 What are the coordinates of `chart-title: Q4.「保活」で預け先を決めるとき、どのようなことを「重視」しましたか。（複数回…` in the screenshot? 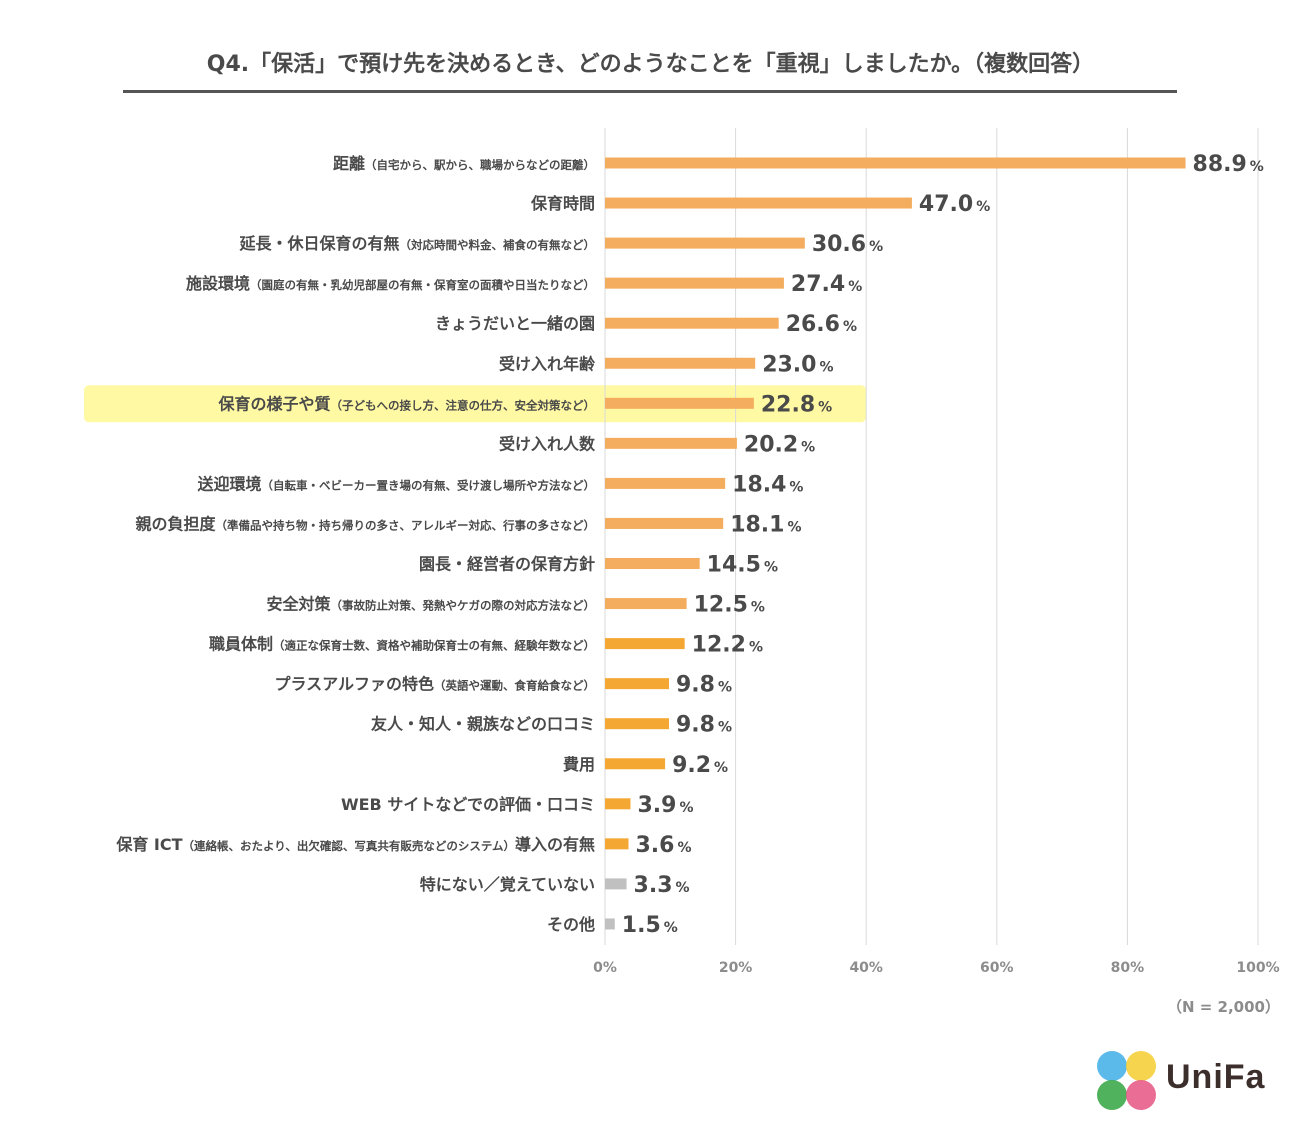 It's located at (650, 64).